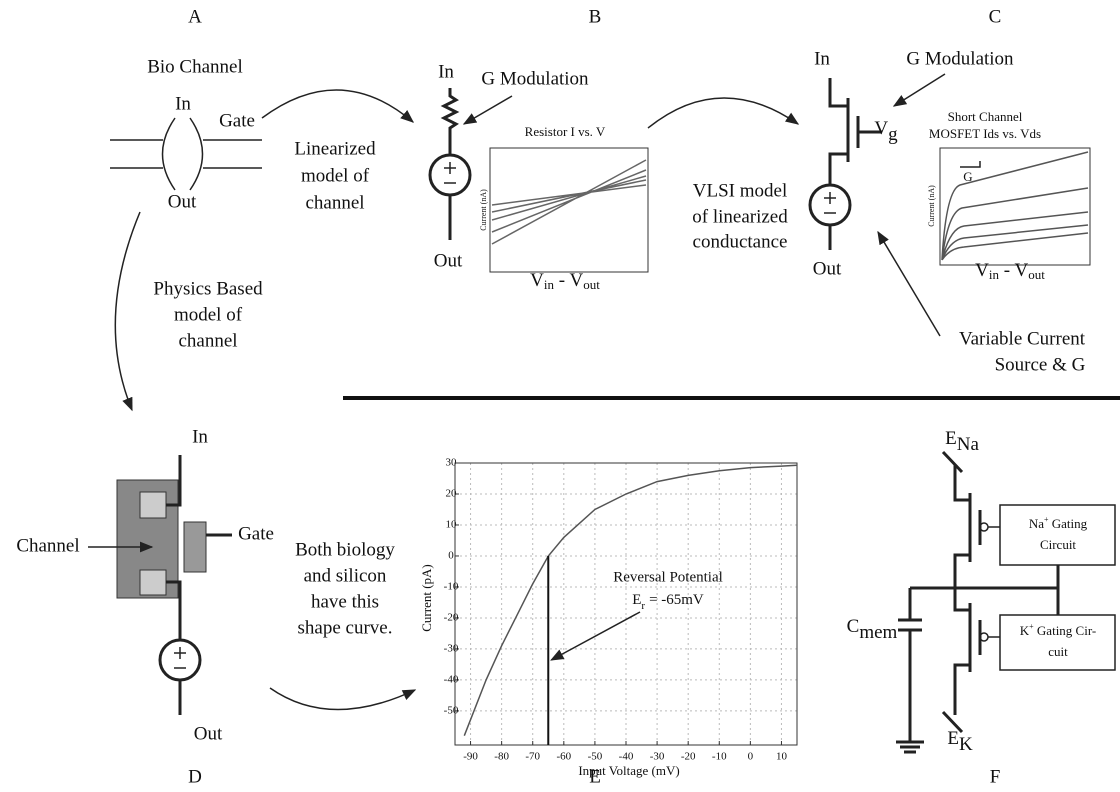 The width and height of the screenshot is (1120, 792). What do you see at coordinates (782, 757) in the screenshot?
I see `x-tick-label: 10` at bounding box center [782, 757].